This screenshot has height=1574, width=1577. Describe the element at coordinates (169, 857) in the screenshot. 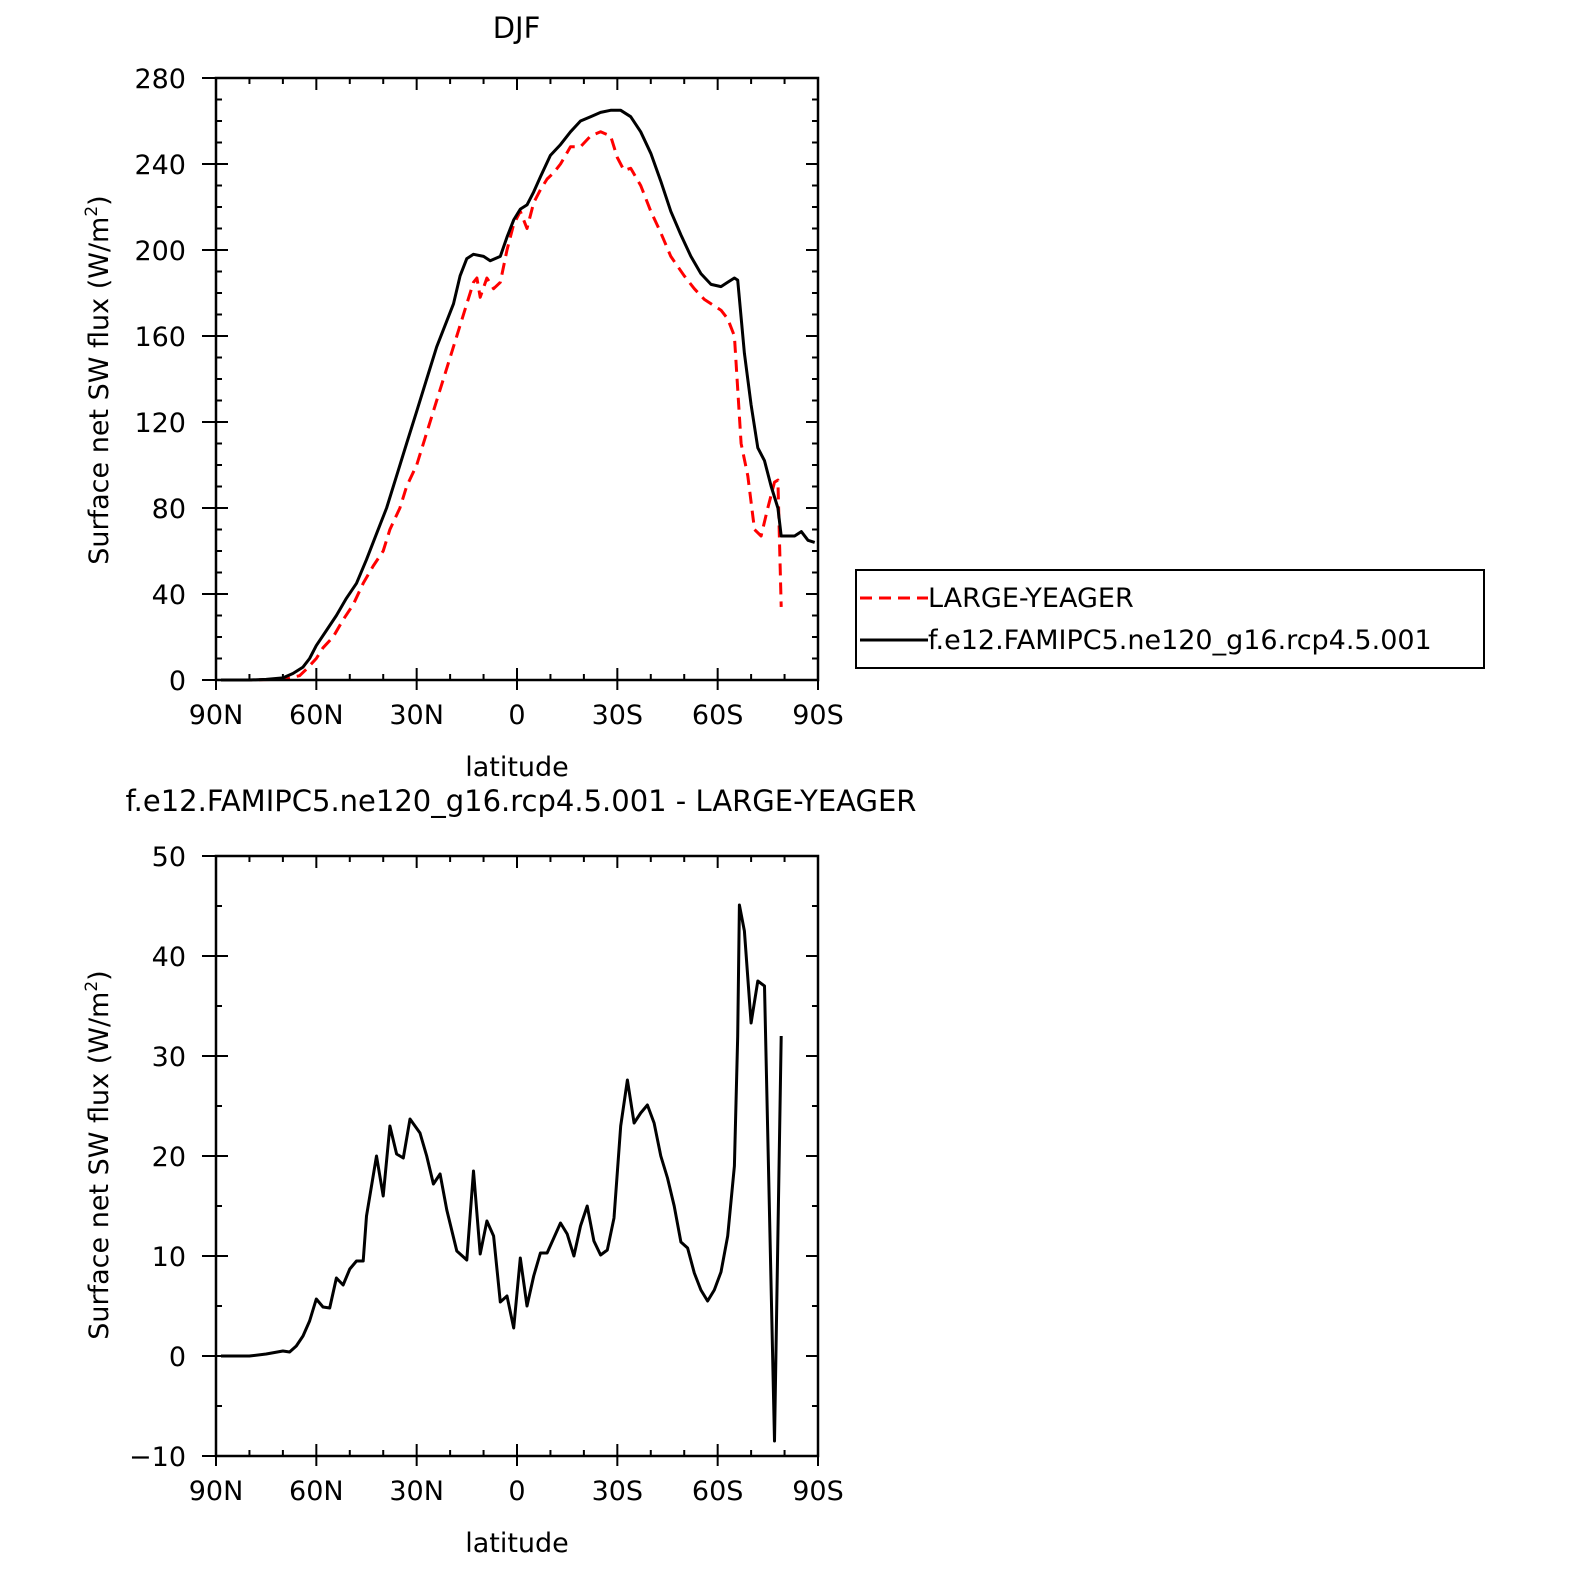

I see `bottom-chart-y-tick-label: 50` at that location.